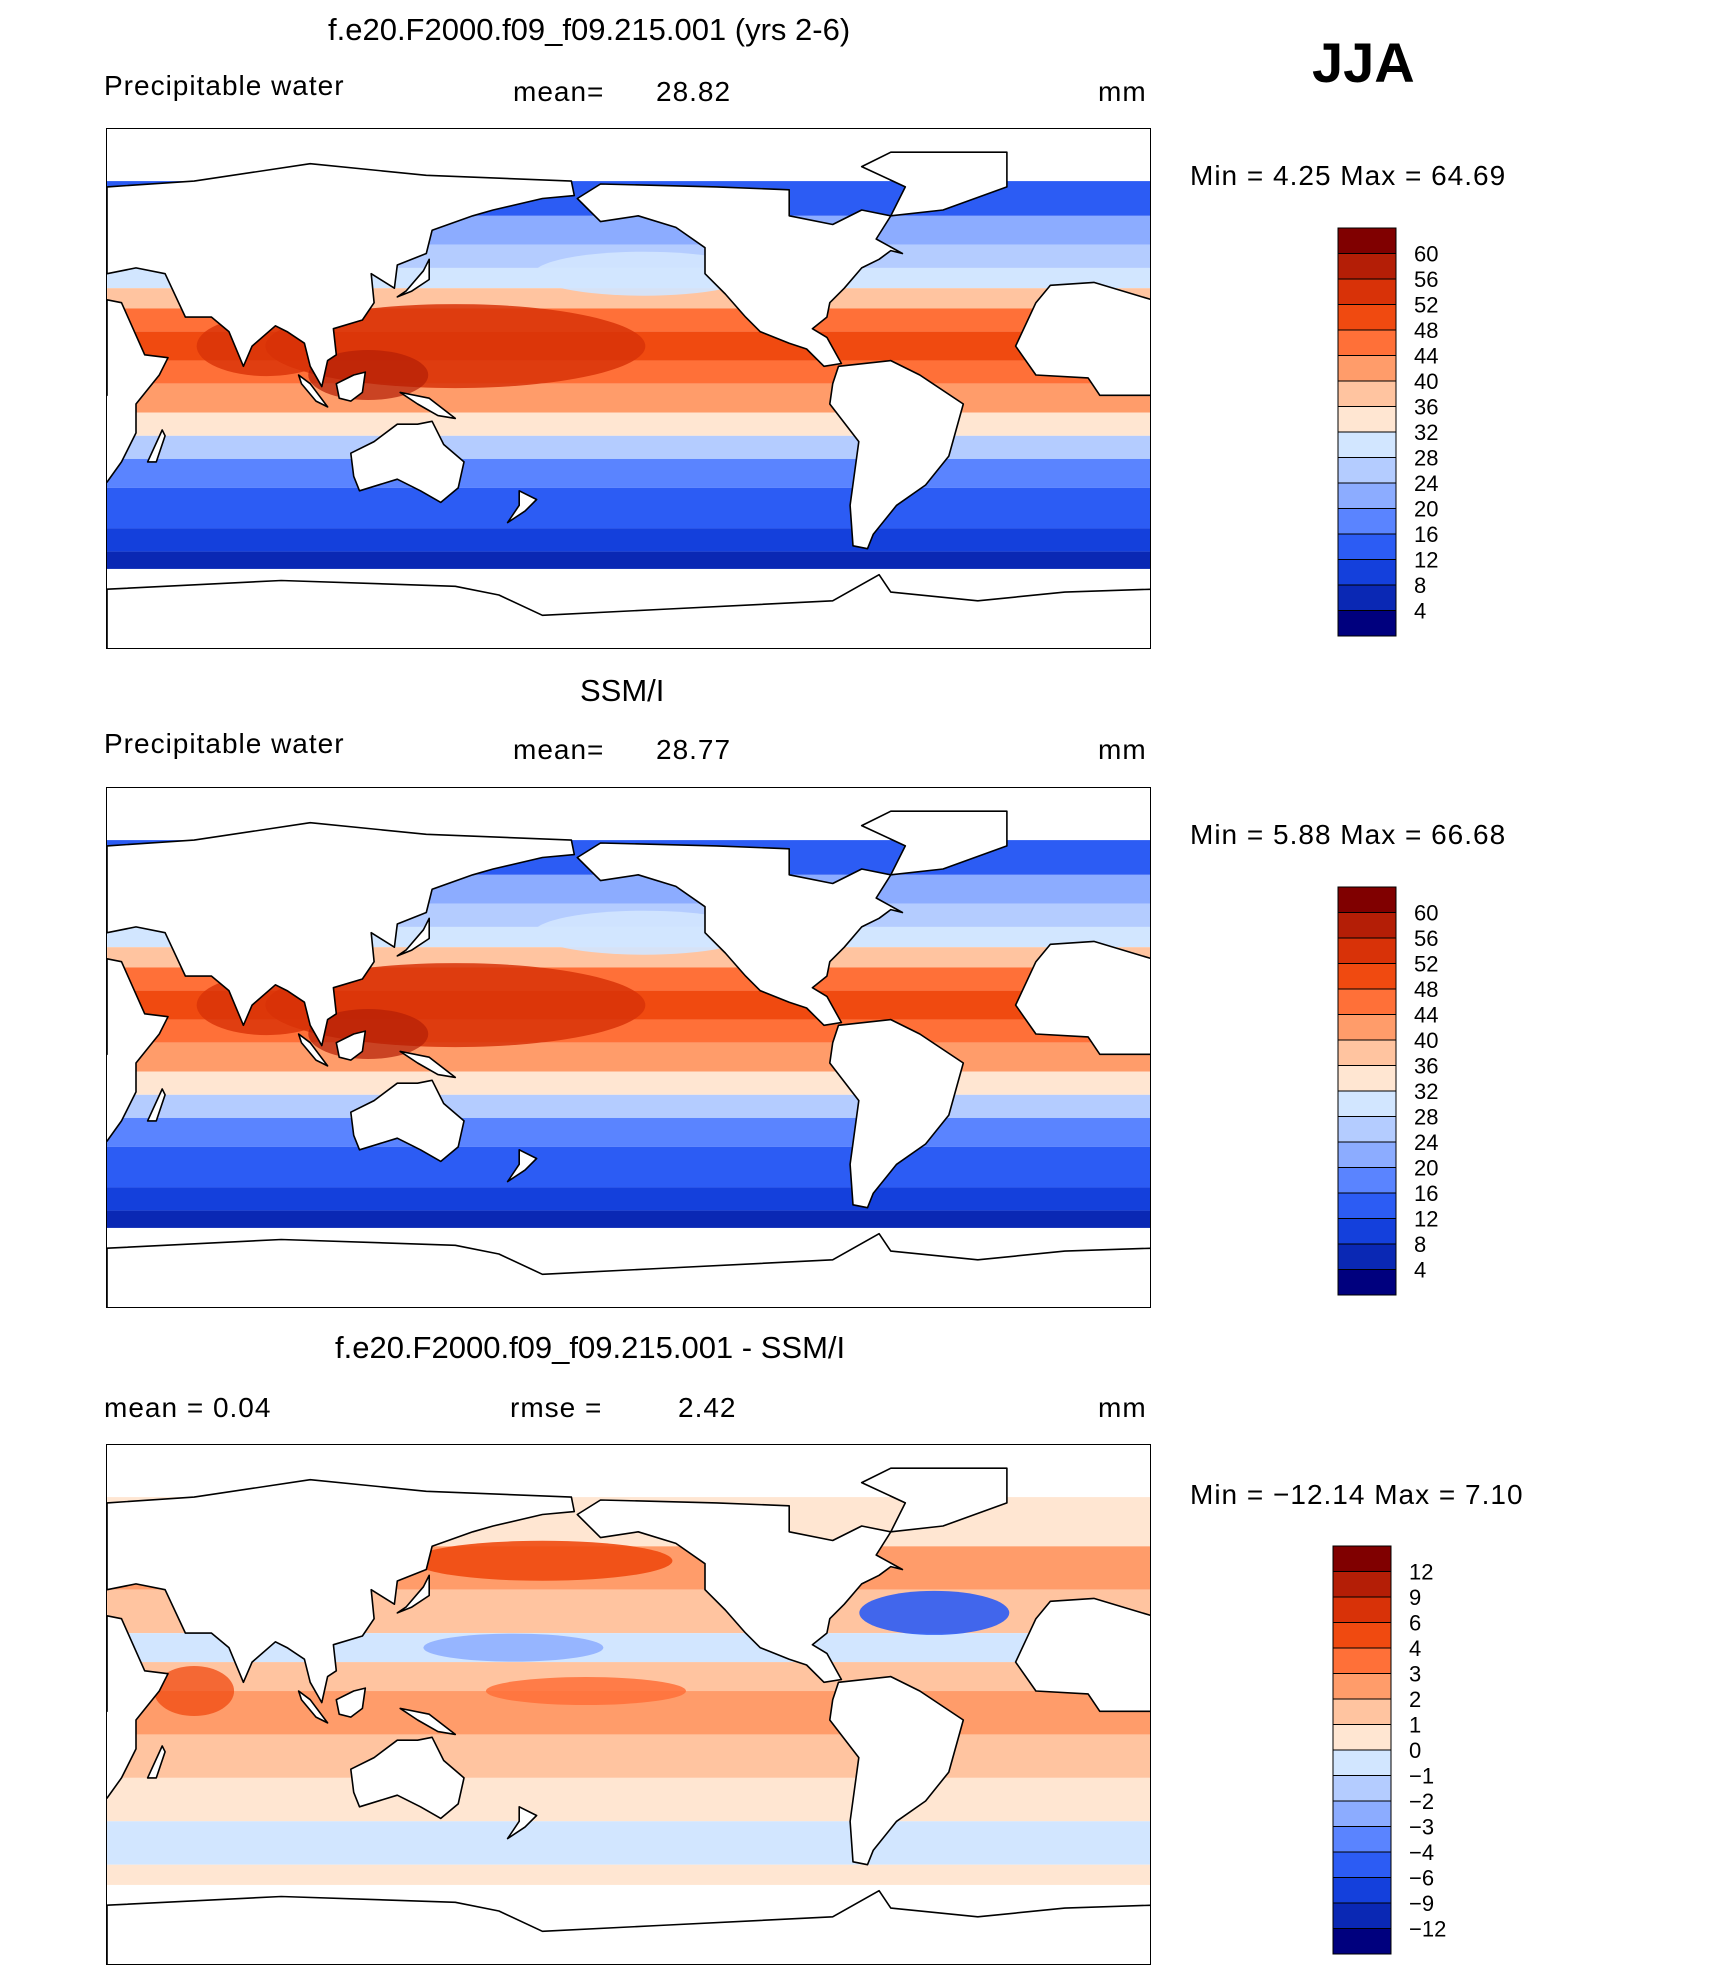 The image size is (1710, 1969). Describe the element at coordinates (1420, 1244) in the screenshot. I see `colorbar-tick-label: 8` at that location.